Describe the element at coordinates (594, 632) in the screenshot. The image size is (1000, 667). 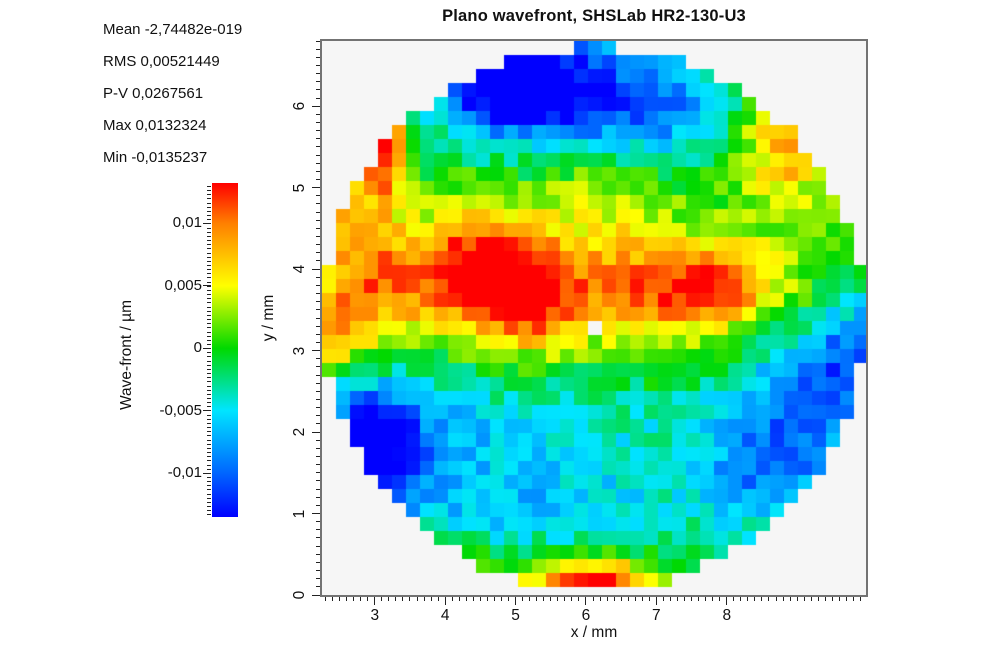
I see `x-axis-label: x / mm` at that location.